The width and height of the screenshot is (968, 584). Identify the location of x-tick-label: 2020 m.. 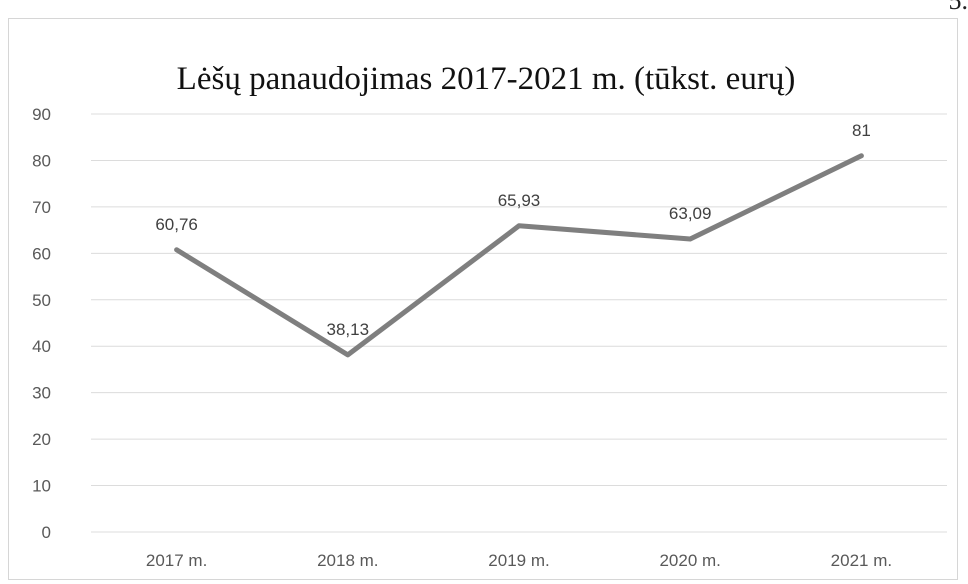
(689, 560).